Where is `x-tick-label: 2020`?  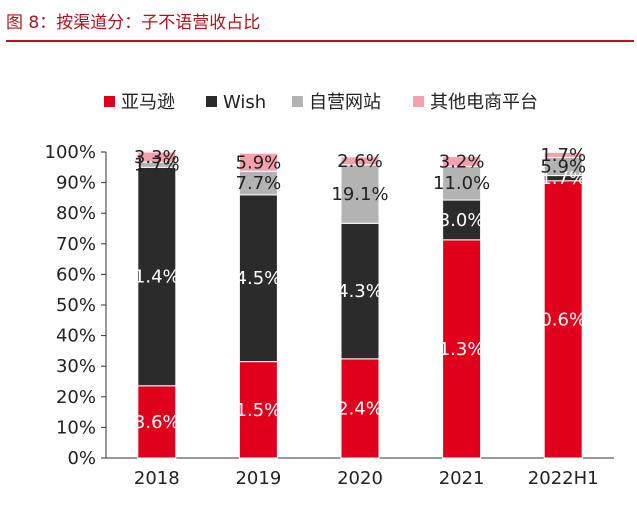 x-tick-label: 2020 is located at coordinates (360, 478).